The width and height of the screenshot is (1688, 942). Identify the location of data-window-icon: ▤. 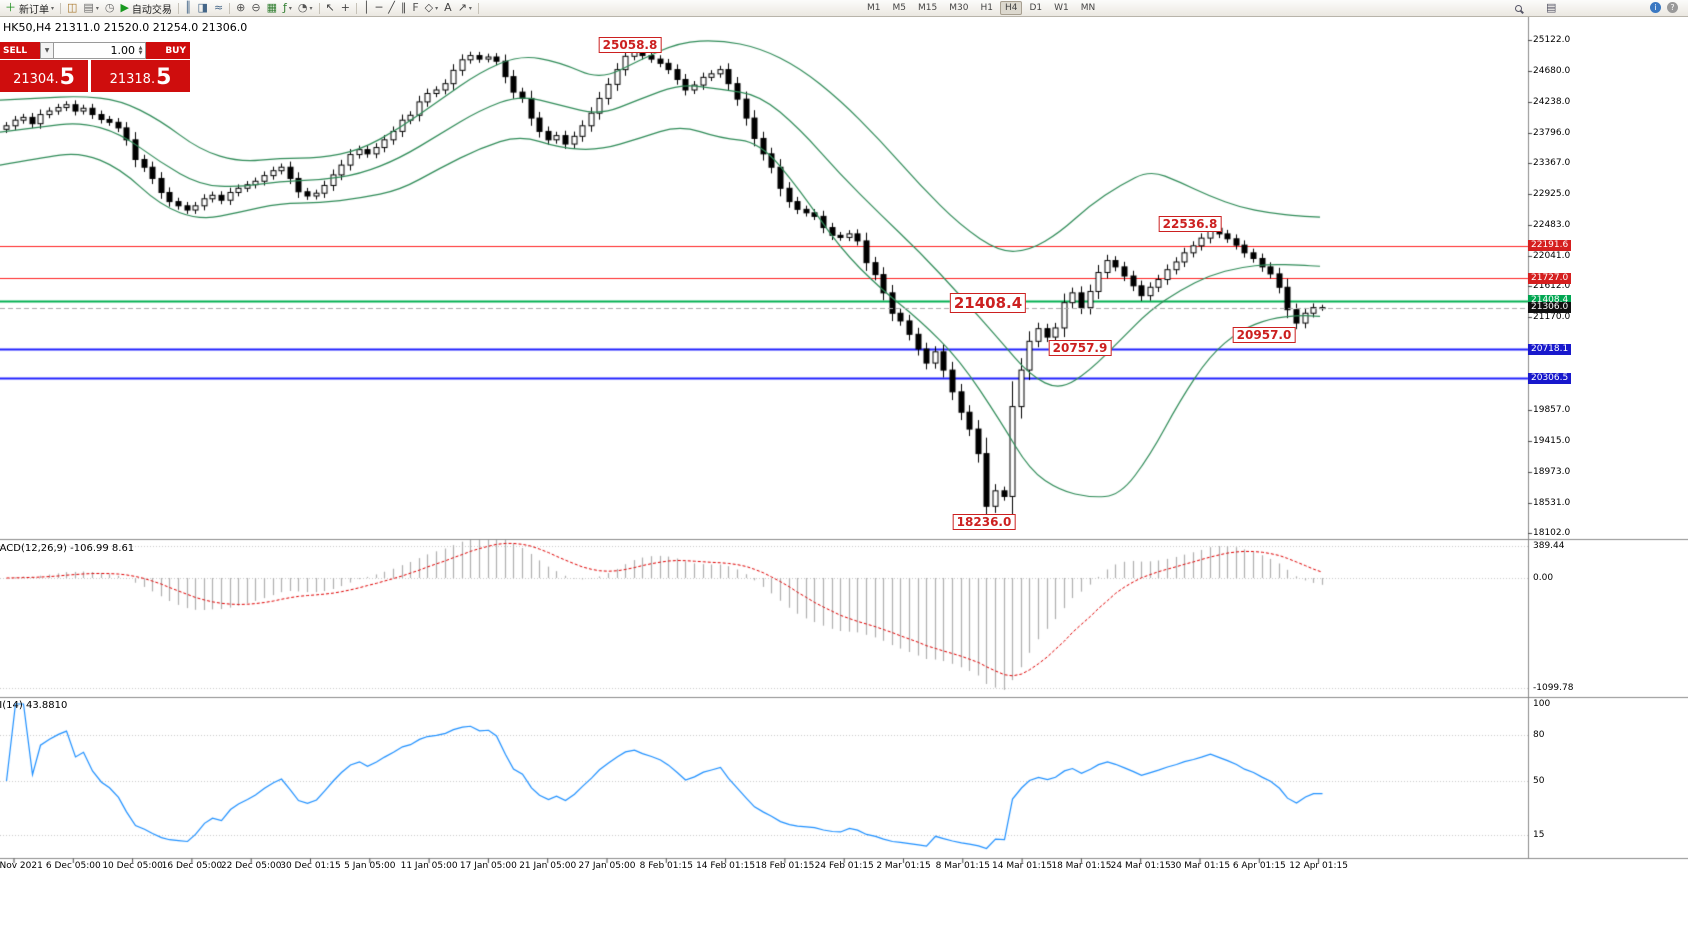
(1551, 7).